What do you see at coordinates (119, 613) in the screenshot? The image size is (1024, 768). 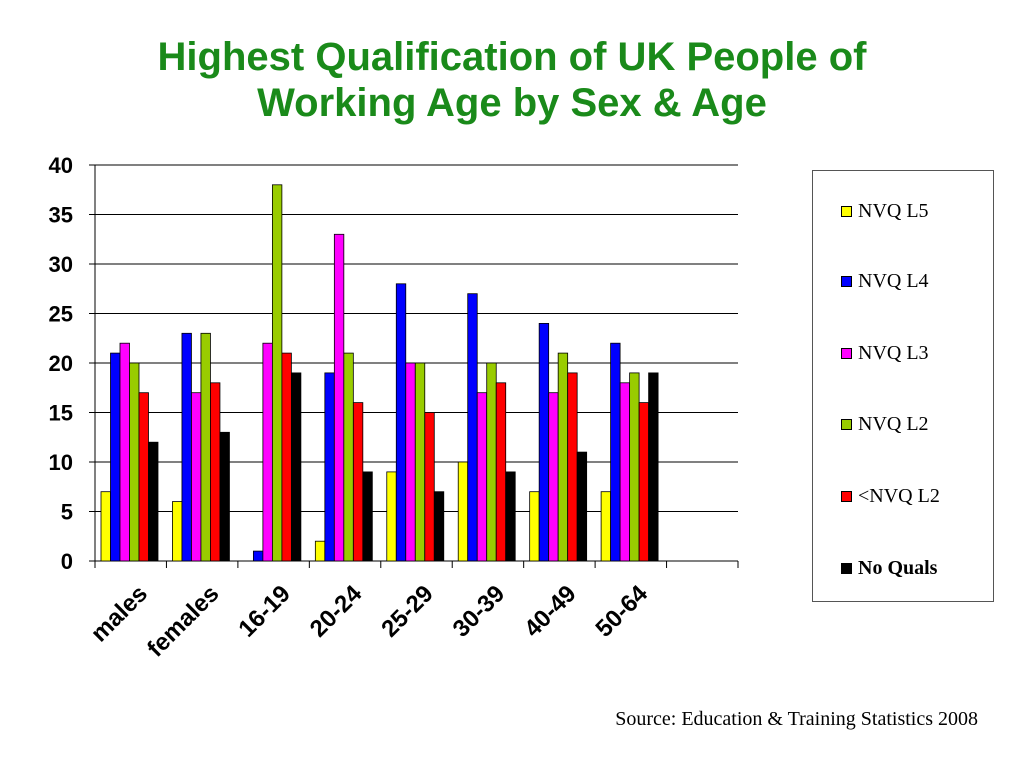 I see `x-tick-label: males` at bounding box center [119, 613].